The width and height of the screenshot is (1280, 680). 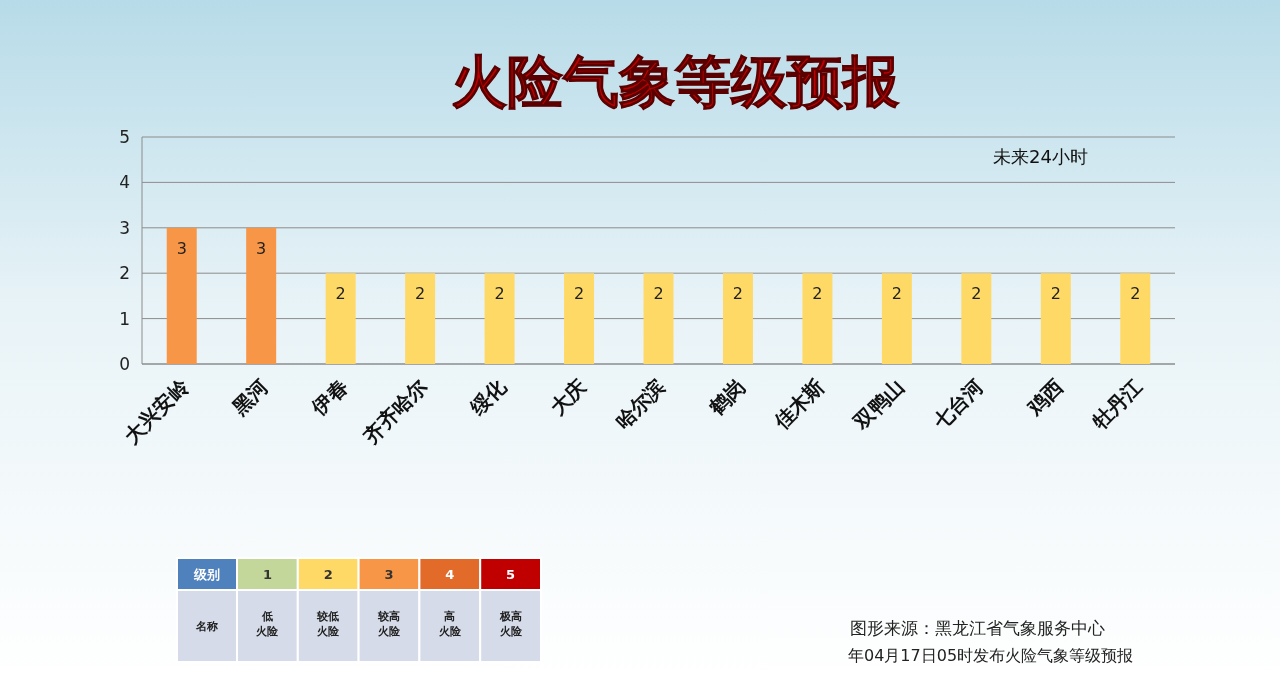 What do you see at coordinates (450, 574) in the screenshot?
I see `data-label: 4` at bounding box center [450, 574].